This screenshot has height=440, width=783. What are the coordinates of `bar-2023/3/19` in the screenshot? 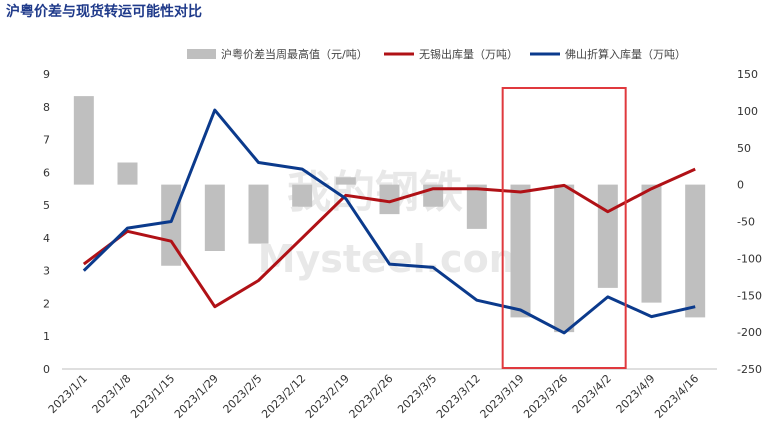 It's located at (520, 251).